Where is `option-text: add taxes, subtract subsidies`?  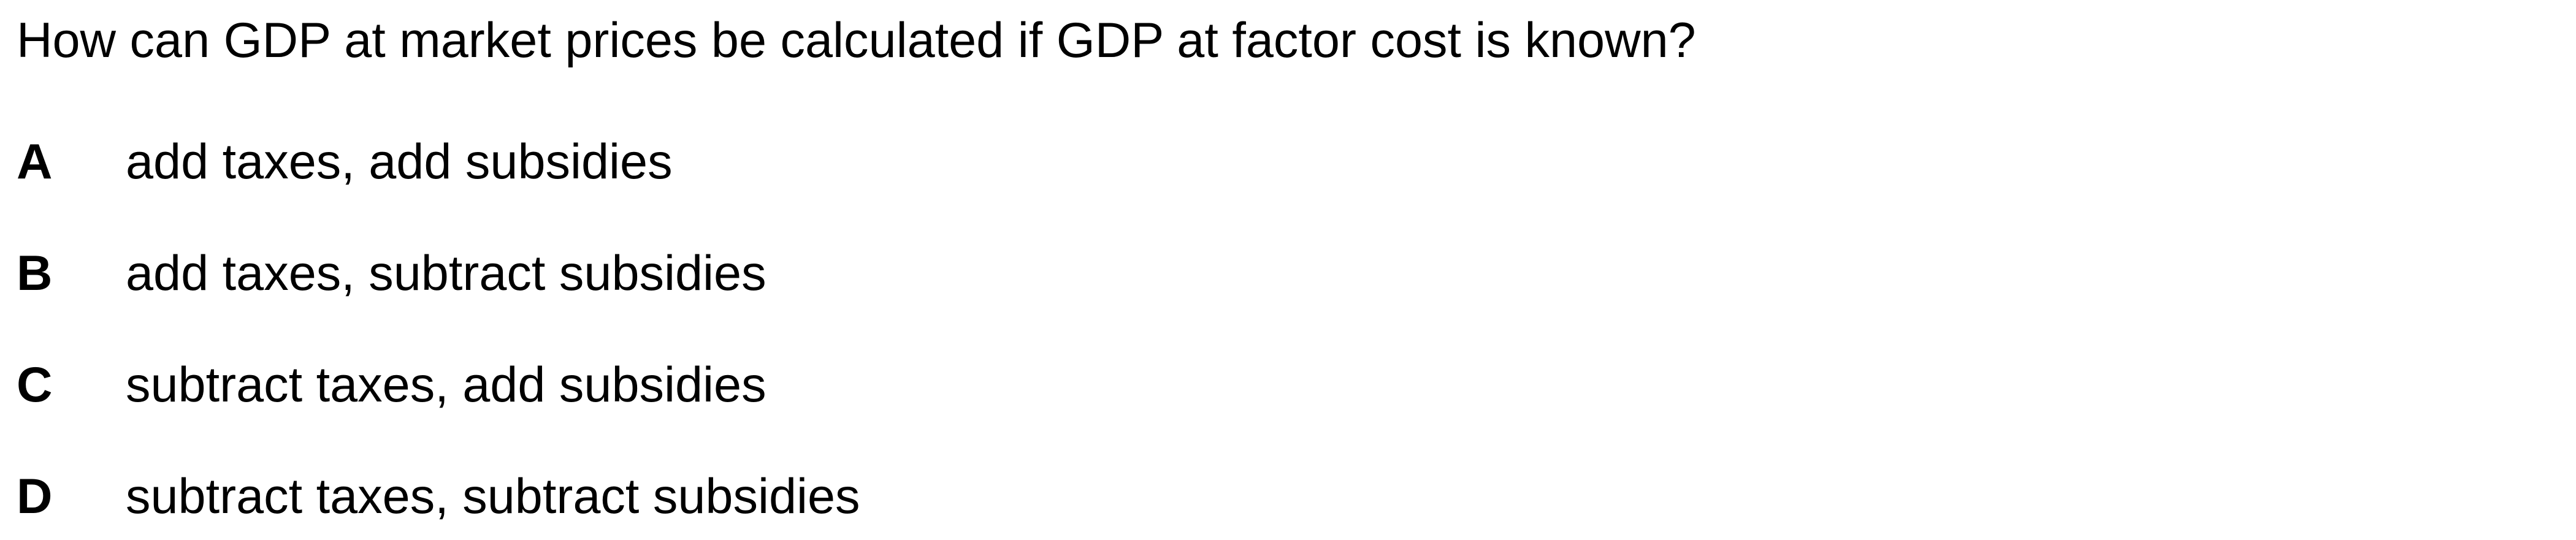 option-text: add taxes, subtract subsidies is located at coordinates (446, 273).